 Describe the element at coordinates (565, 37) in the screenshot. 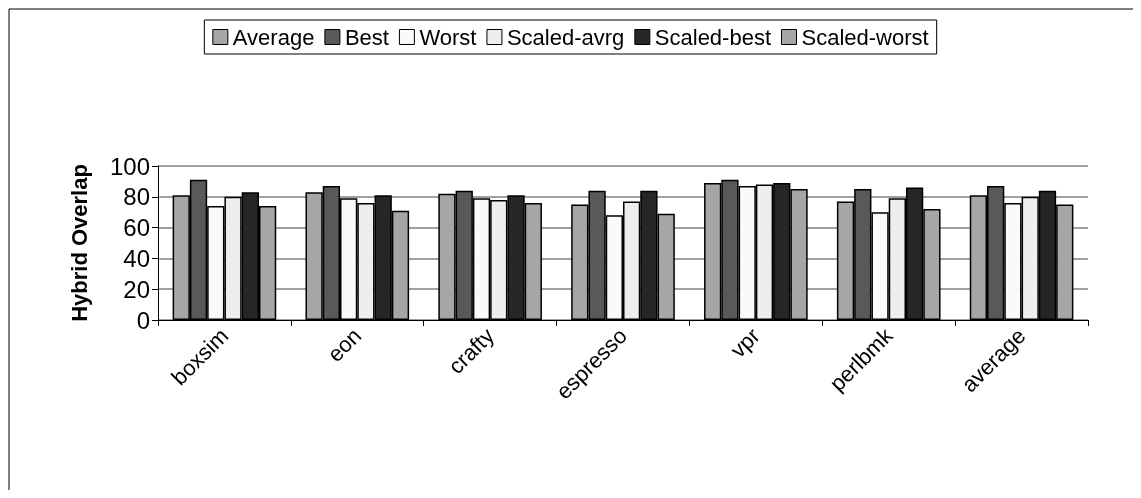

I see `legend-label: Scaled-avrg` at that location.